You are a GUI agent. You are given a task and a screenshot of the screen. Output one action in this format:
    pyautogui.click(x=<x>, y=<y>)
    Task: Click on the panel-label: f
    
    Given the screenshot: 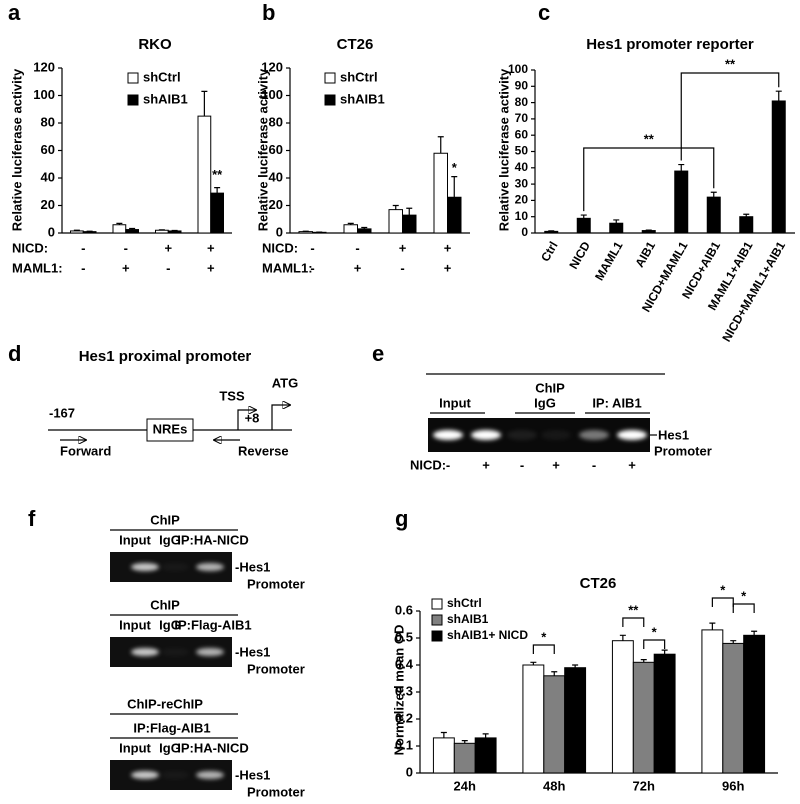 What is the action you would take?
    pyautogui.click(x=32, y=518)
    